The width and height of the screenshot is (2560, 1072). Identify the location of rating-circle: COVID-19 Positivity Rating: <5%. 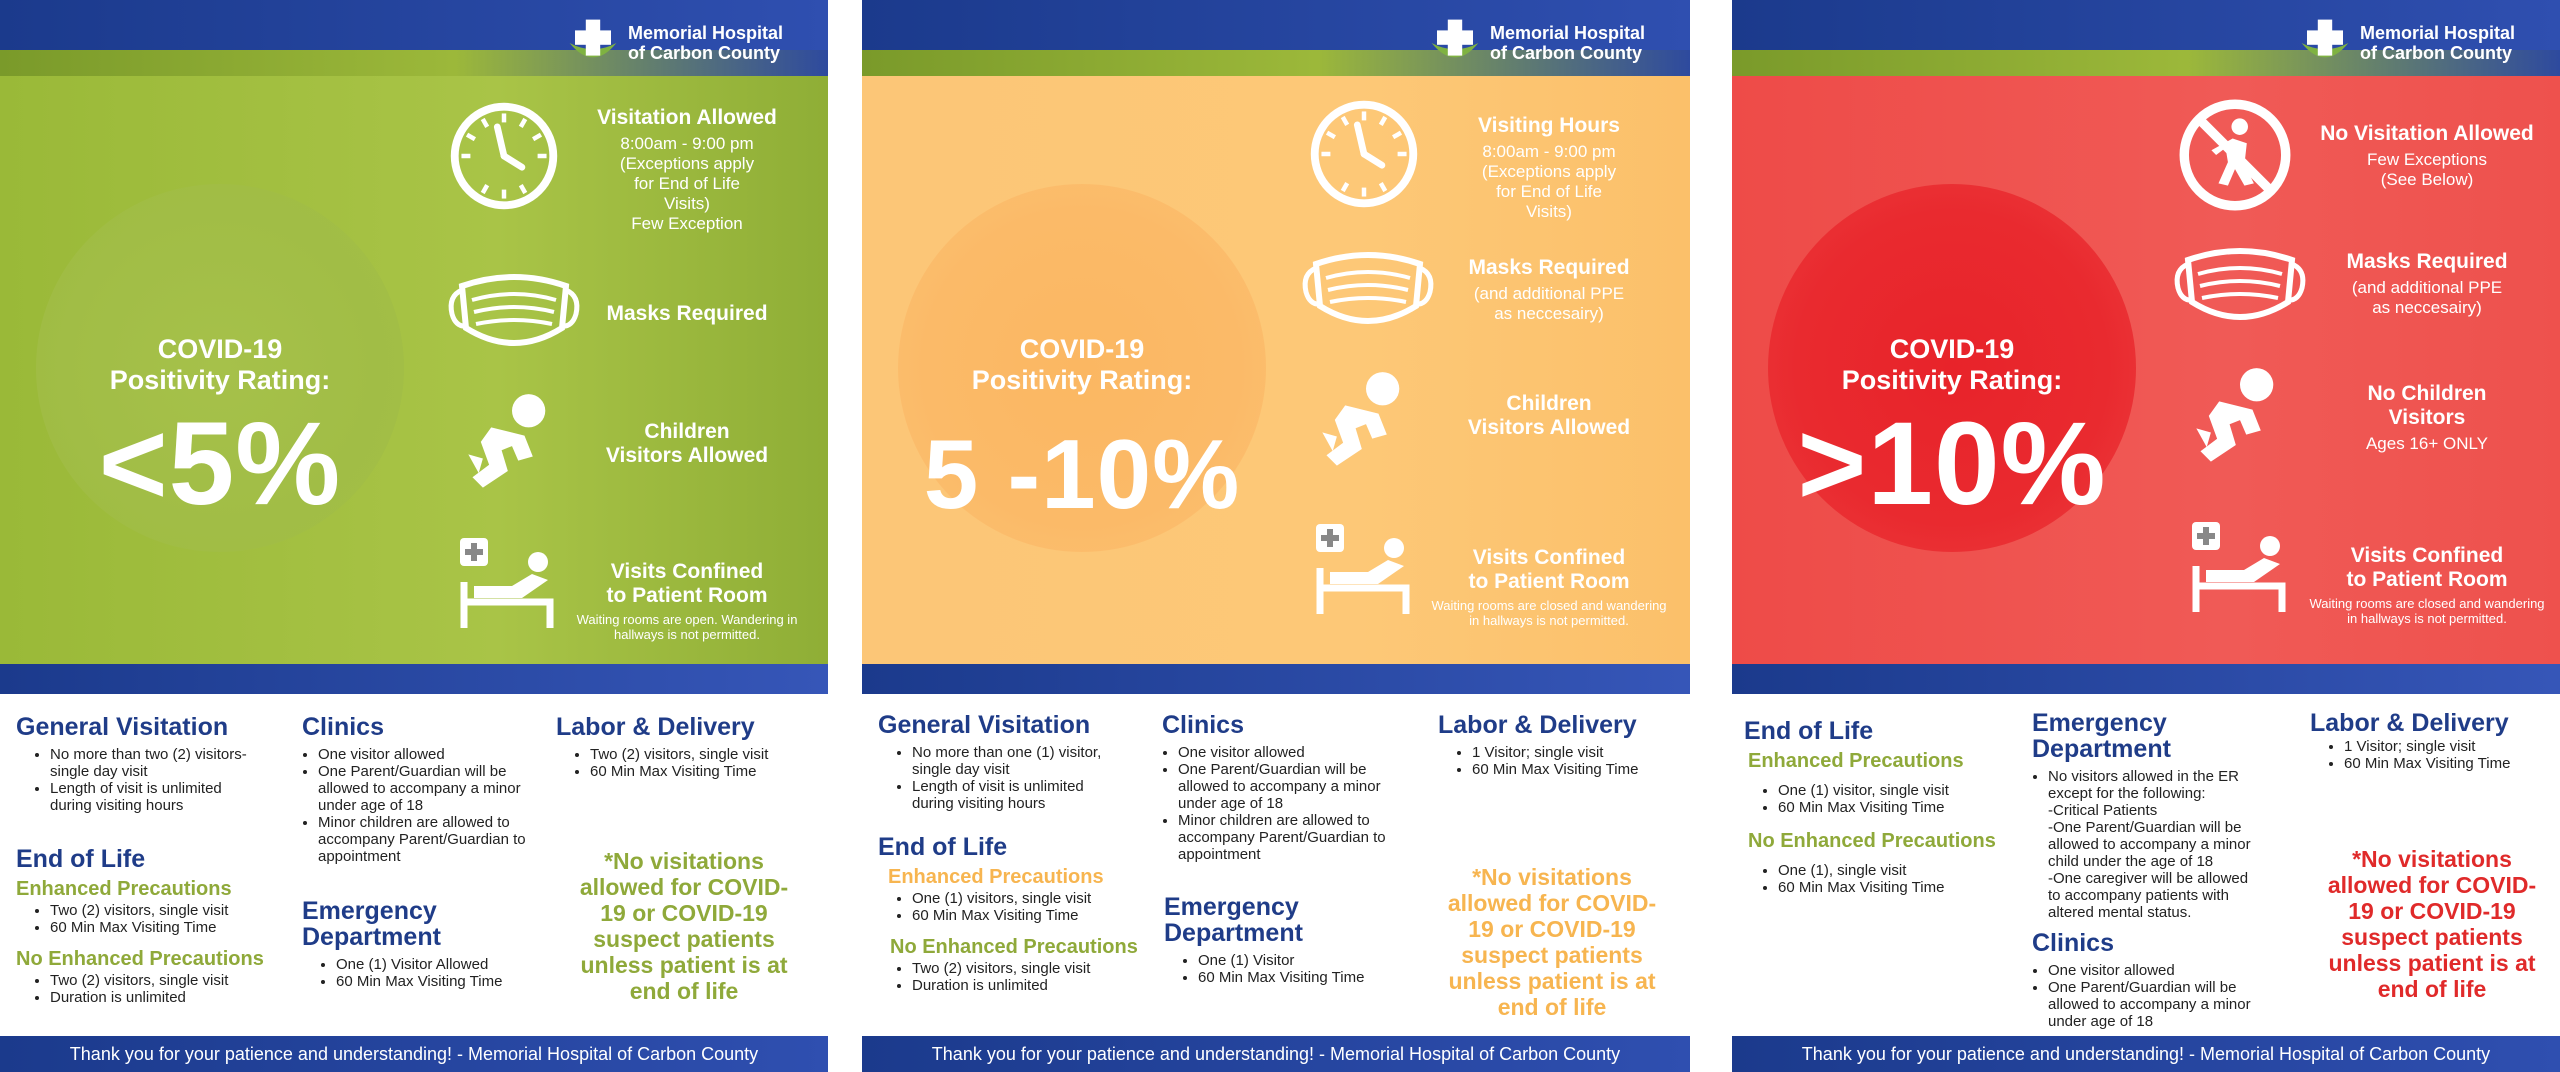
(220, 368).